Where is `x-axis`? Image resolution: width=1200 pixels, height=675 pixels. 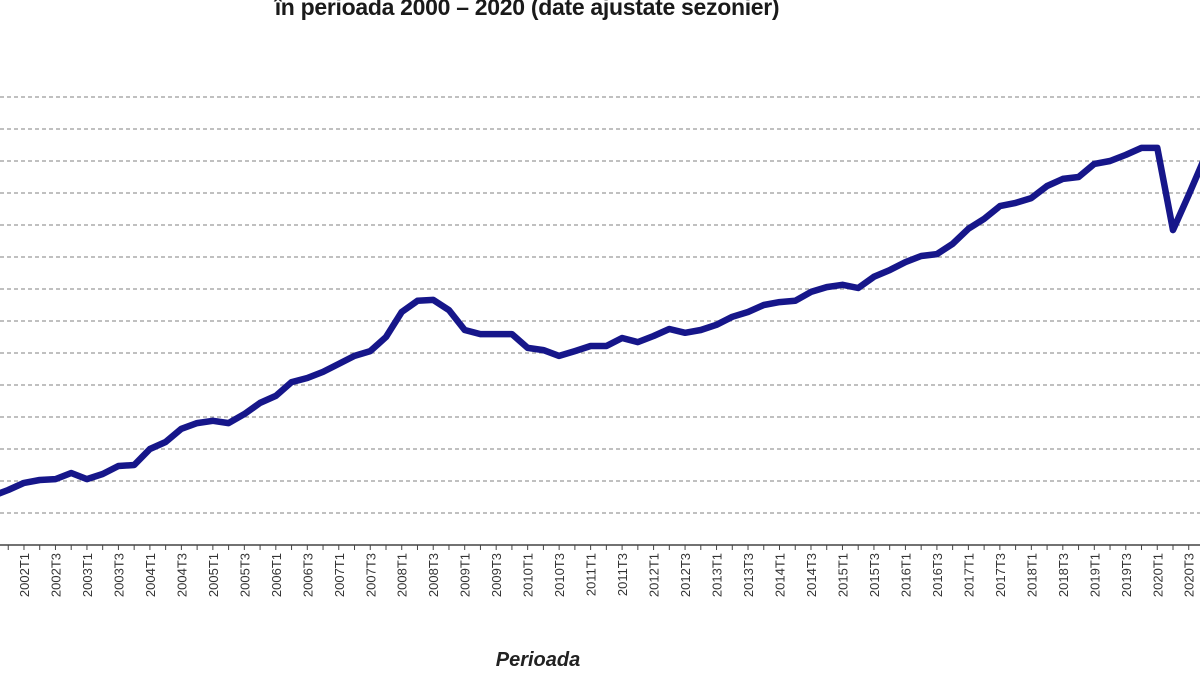 x-axis is located at coordinates (600, 547).